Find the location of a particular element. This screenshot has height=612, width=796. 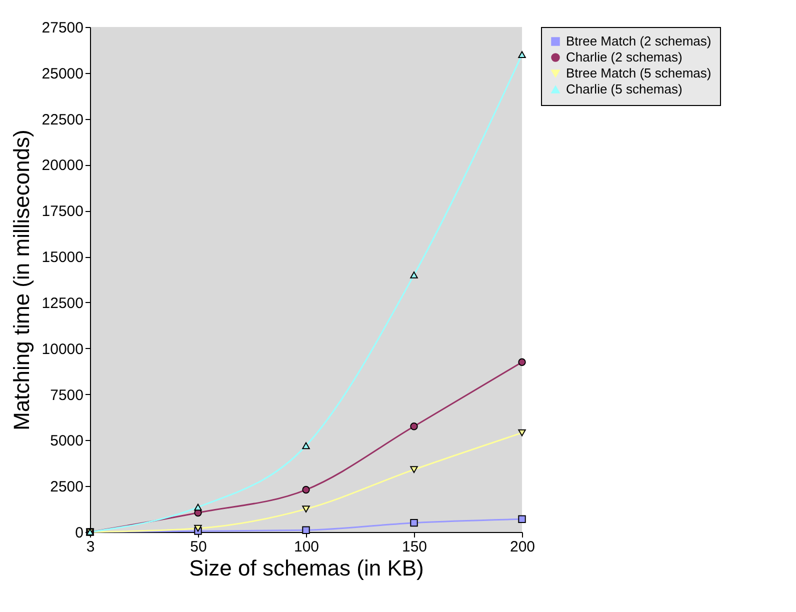

legend-label: Charlie (2 schemas) is located at coordinates (624, 57).